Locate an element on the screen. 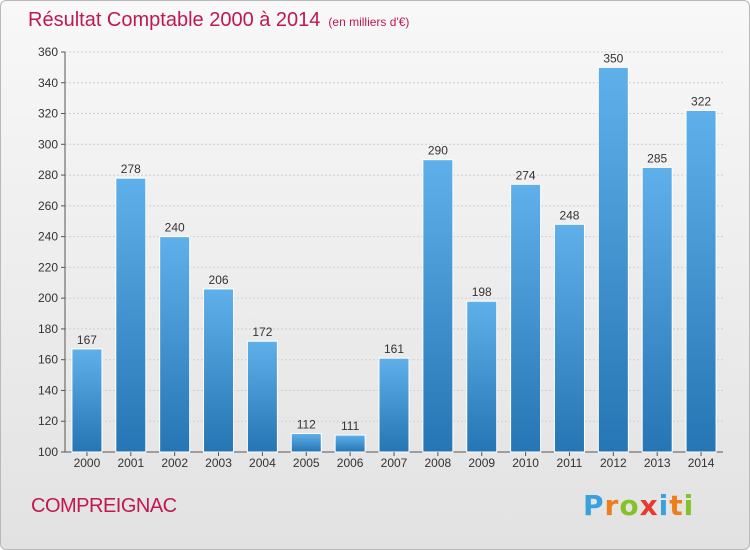 The height and width of the screenshot is (550, 750). y-tick-label: 300 is located at coordinates (48, 144).